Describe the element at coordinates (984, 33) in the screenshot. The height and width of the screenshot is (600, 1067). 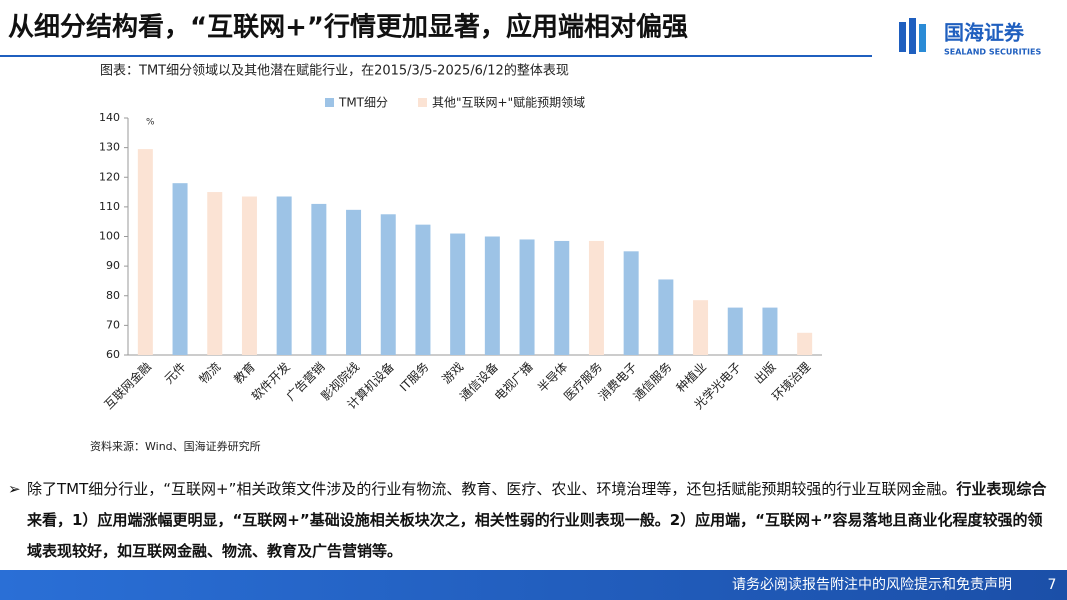
I see `logo-cn: 国海证券` at that location.